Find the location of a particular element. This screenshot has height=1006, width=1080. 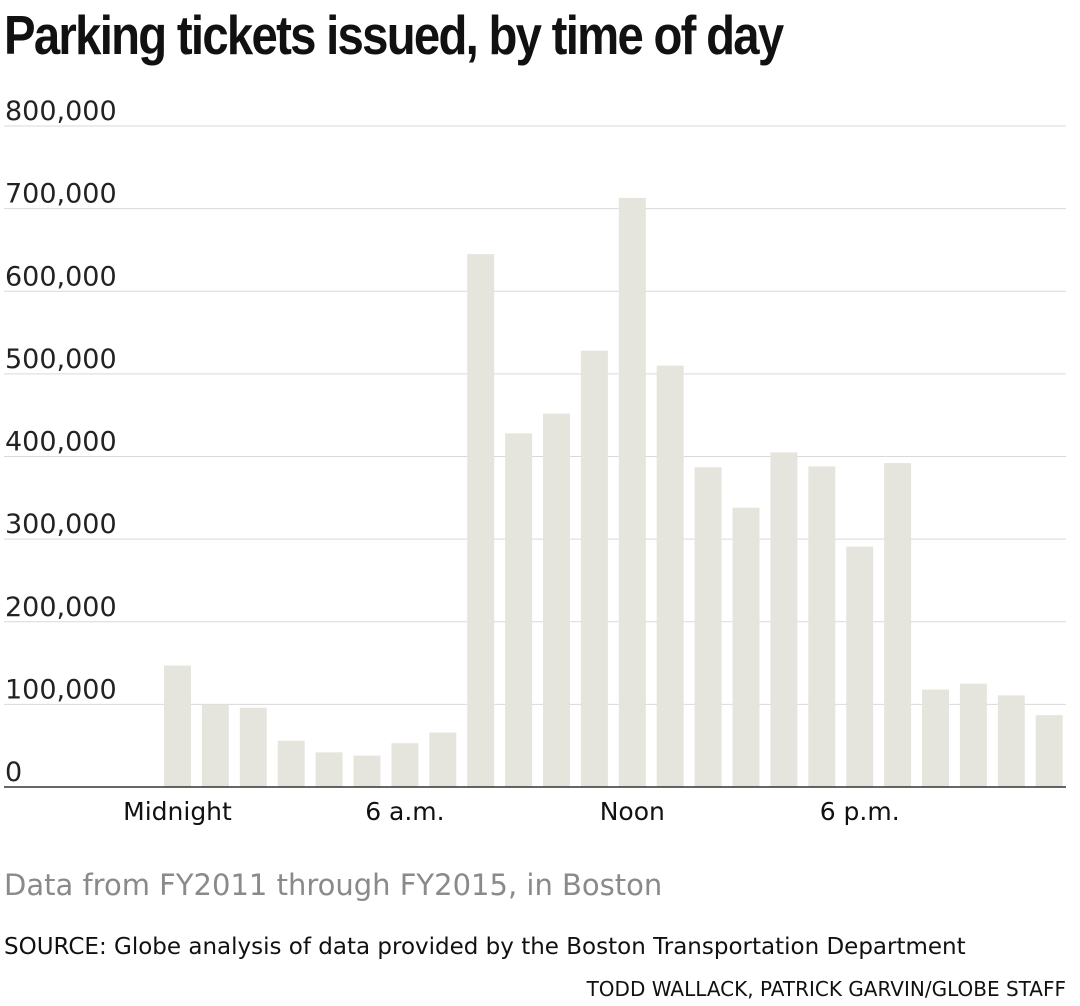

x-axis-ticks: Midnight 6 a.m. Noon 6 p.m. is located at coordinates (511, 811).